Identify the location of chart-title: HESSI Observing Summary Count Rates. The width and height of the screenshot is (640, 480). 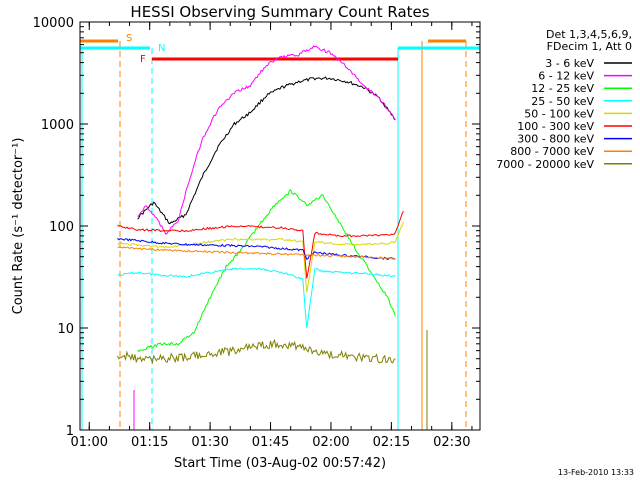
(279, 12).